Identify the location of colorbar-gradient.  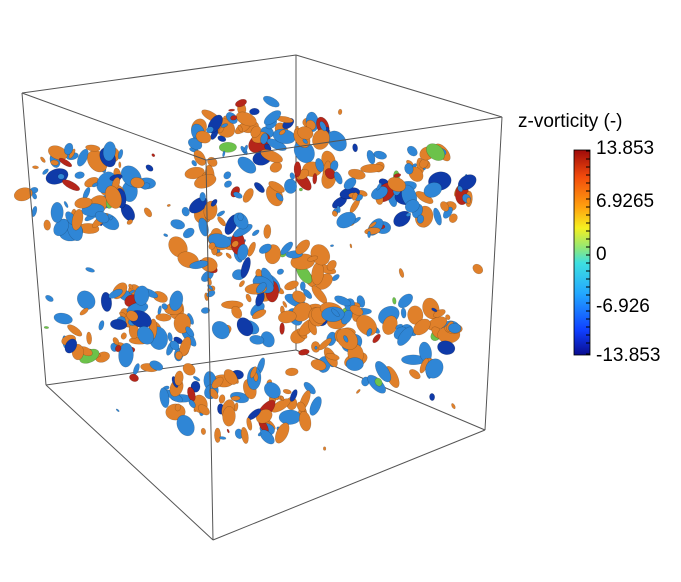
(582, 252).